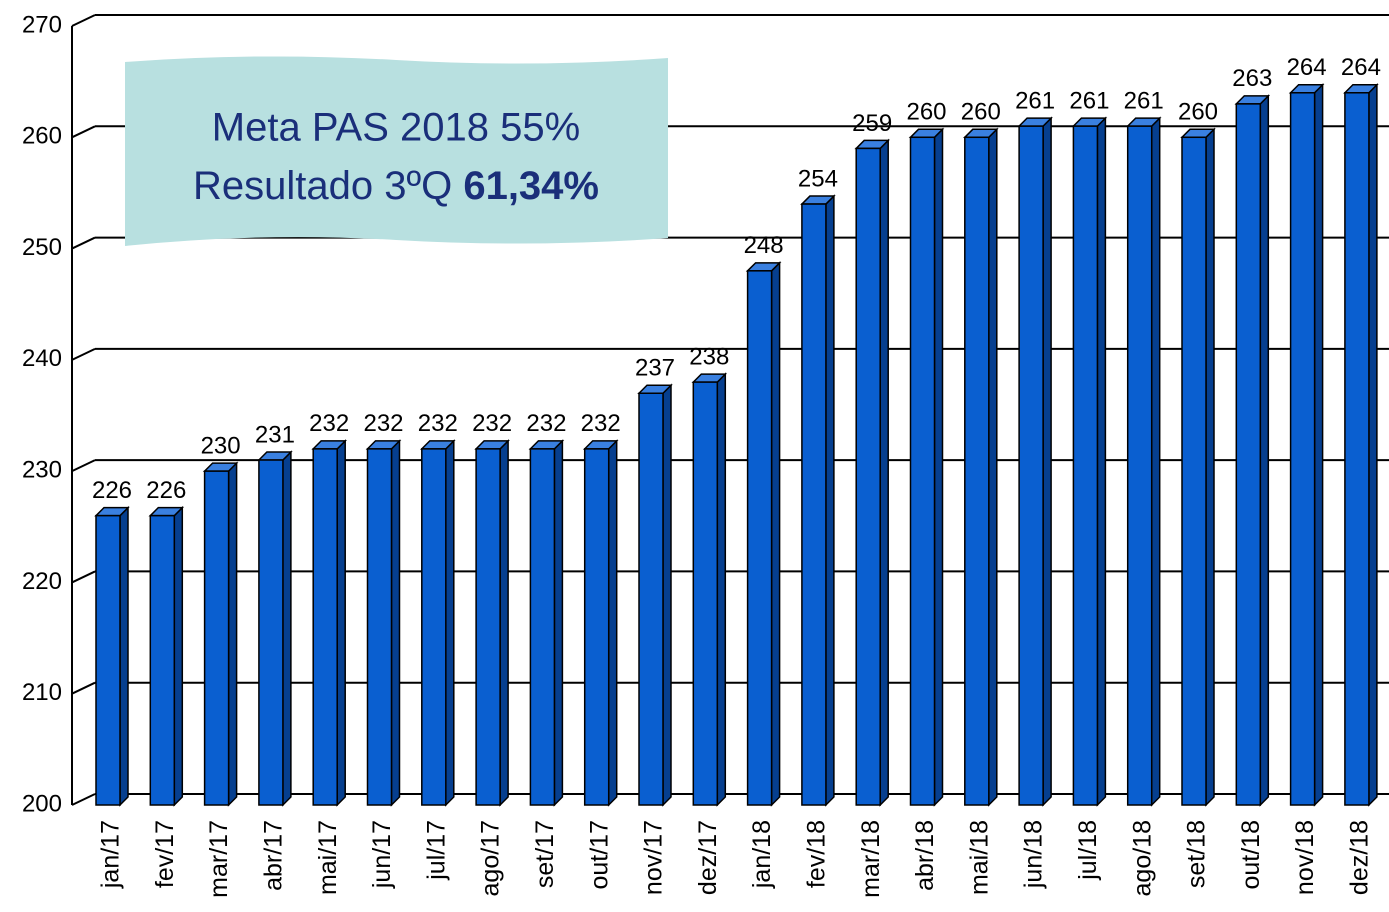  Describe the element at coordinates (322, 186) in the screenshot. I see `annotation: Resultado 3ºQ` at that location.